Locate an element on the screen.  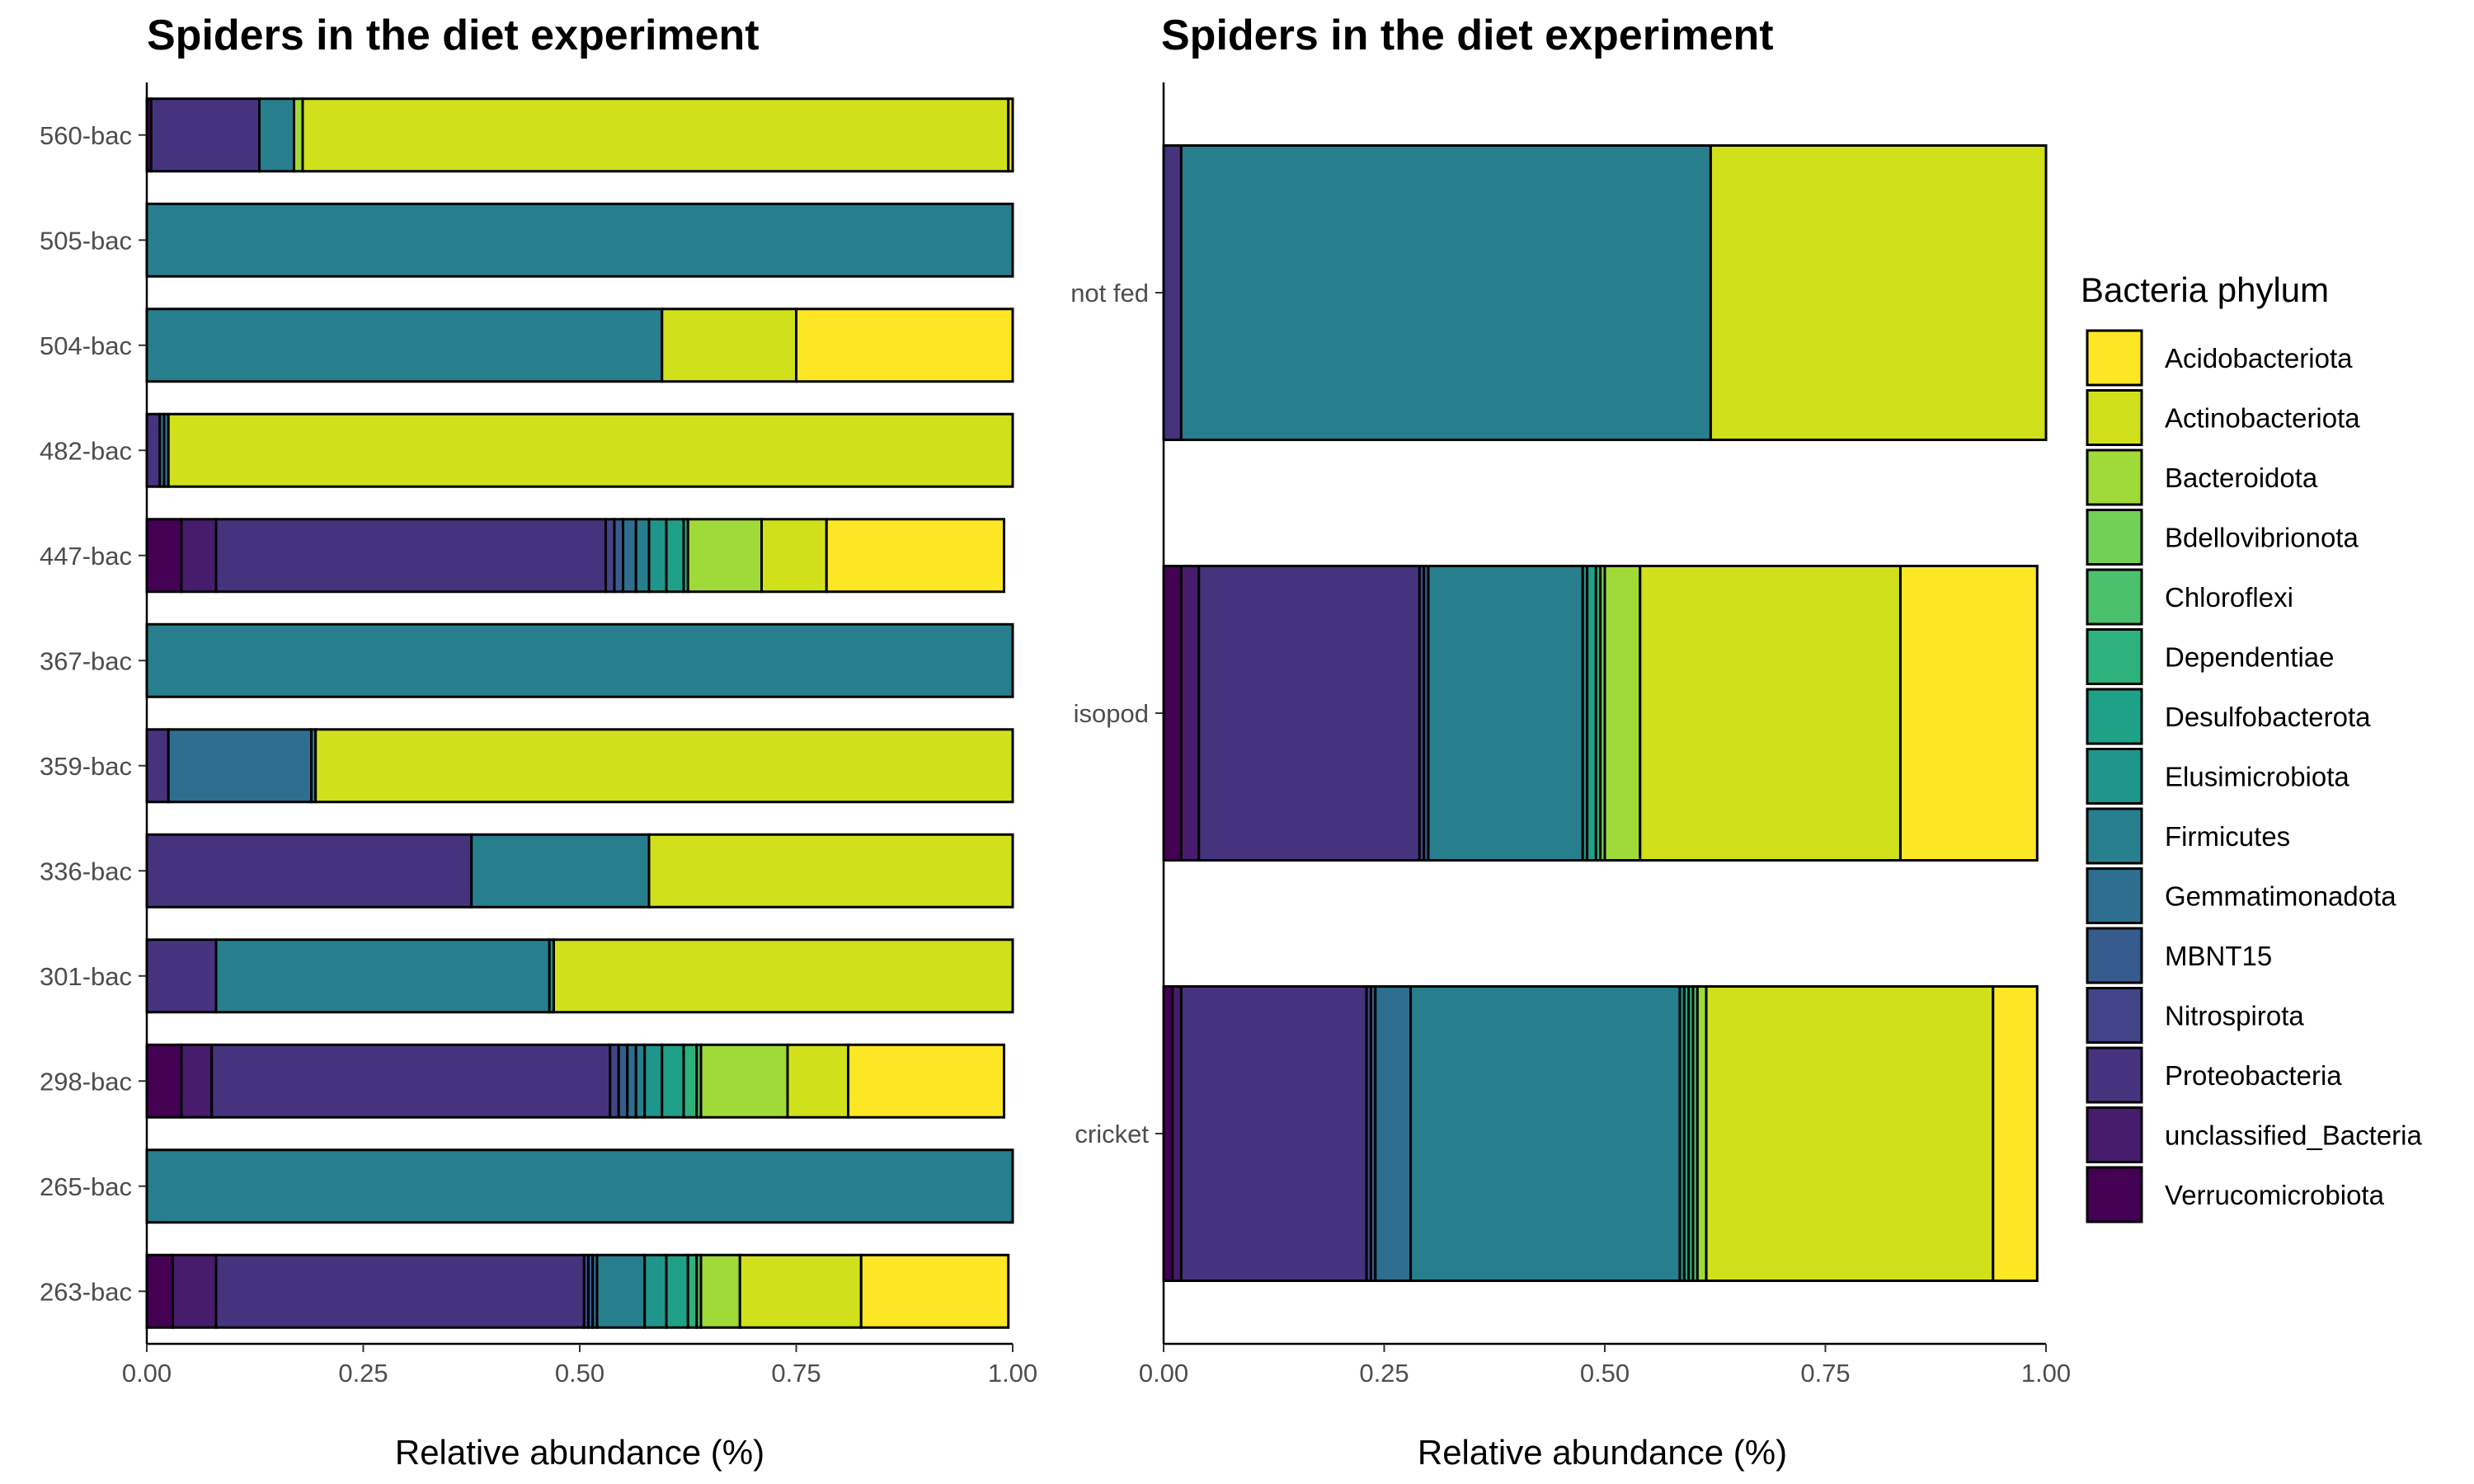
left-y-tick-label: 359-bac is located at coordinates (86, 766).